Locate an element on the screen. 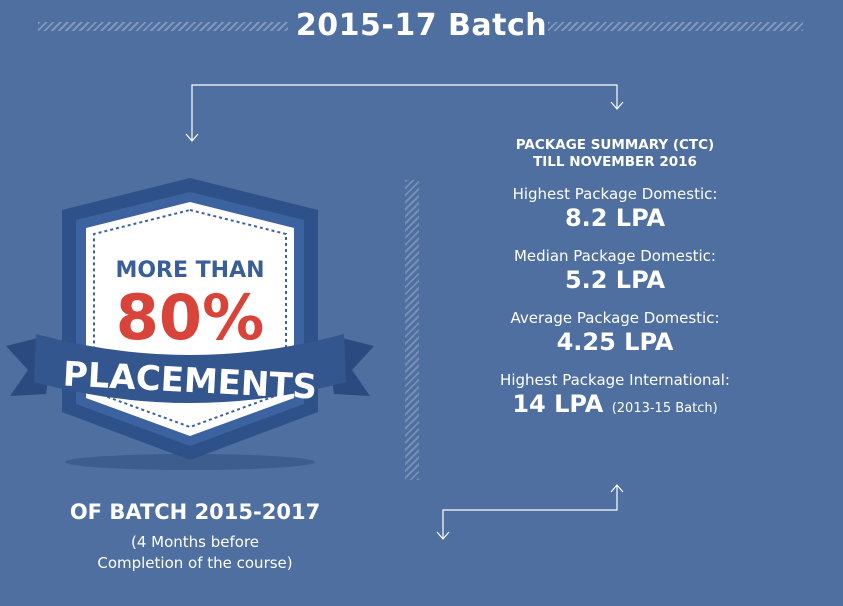 The height and width of the screenshot is (606, 843). title-hatch-right is located at coordinates (675, 26).